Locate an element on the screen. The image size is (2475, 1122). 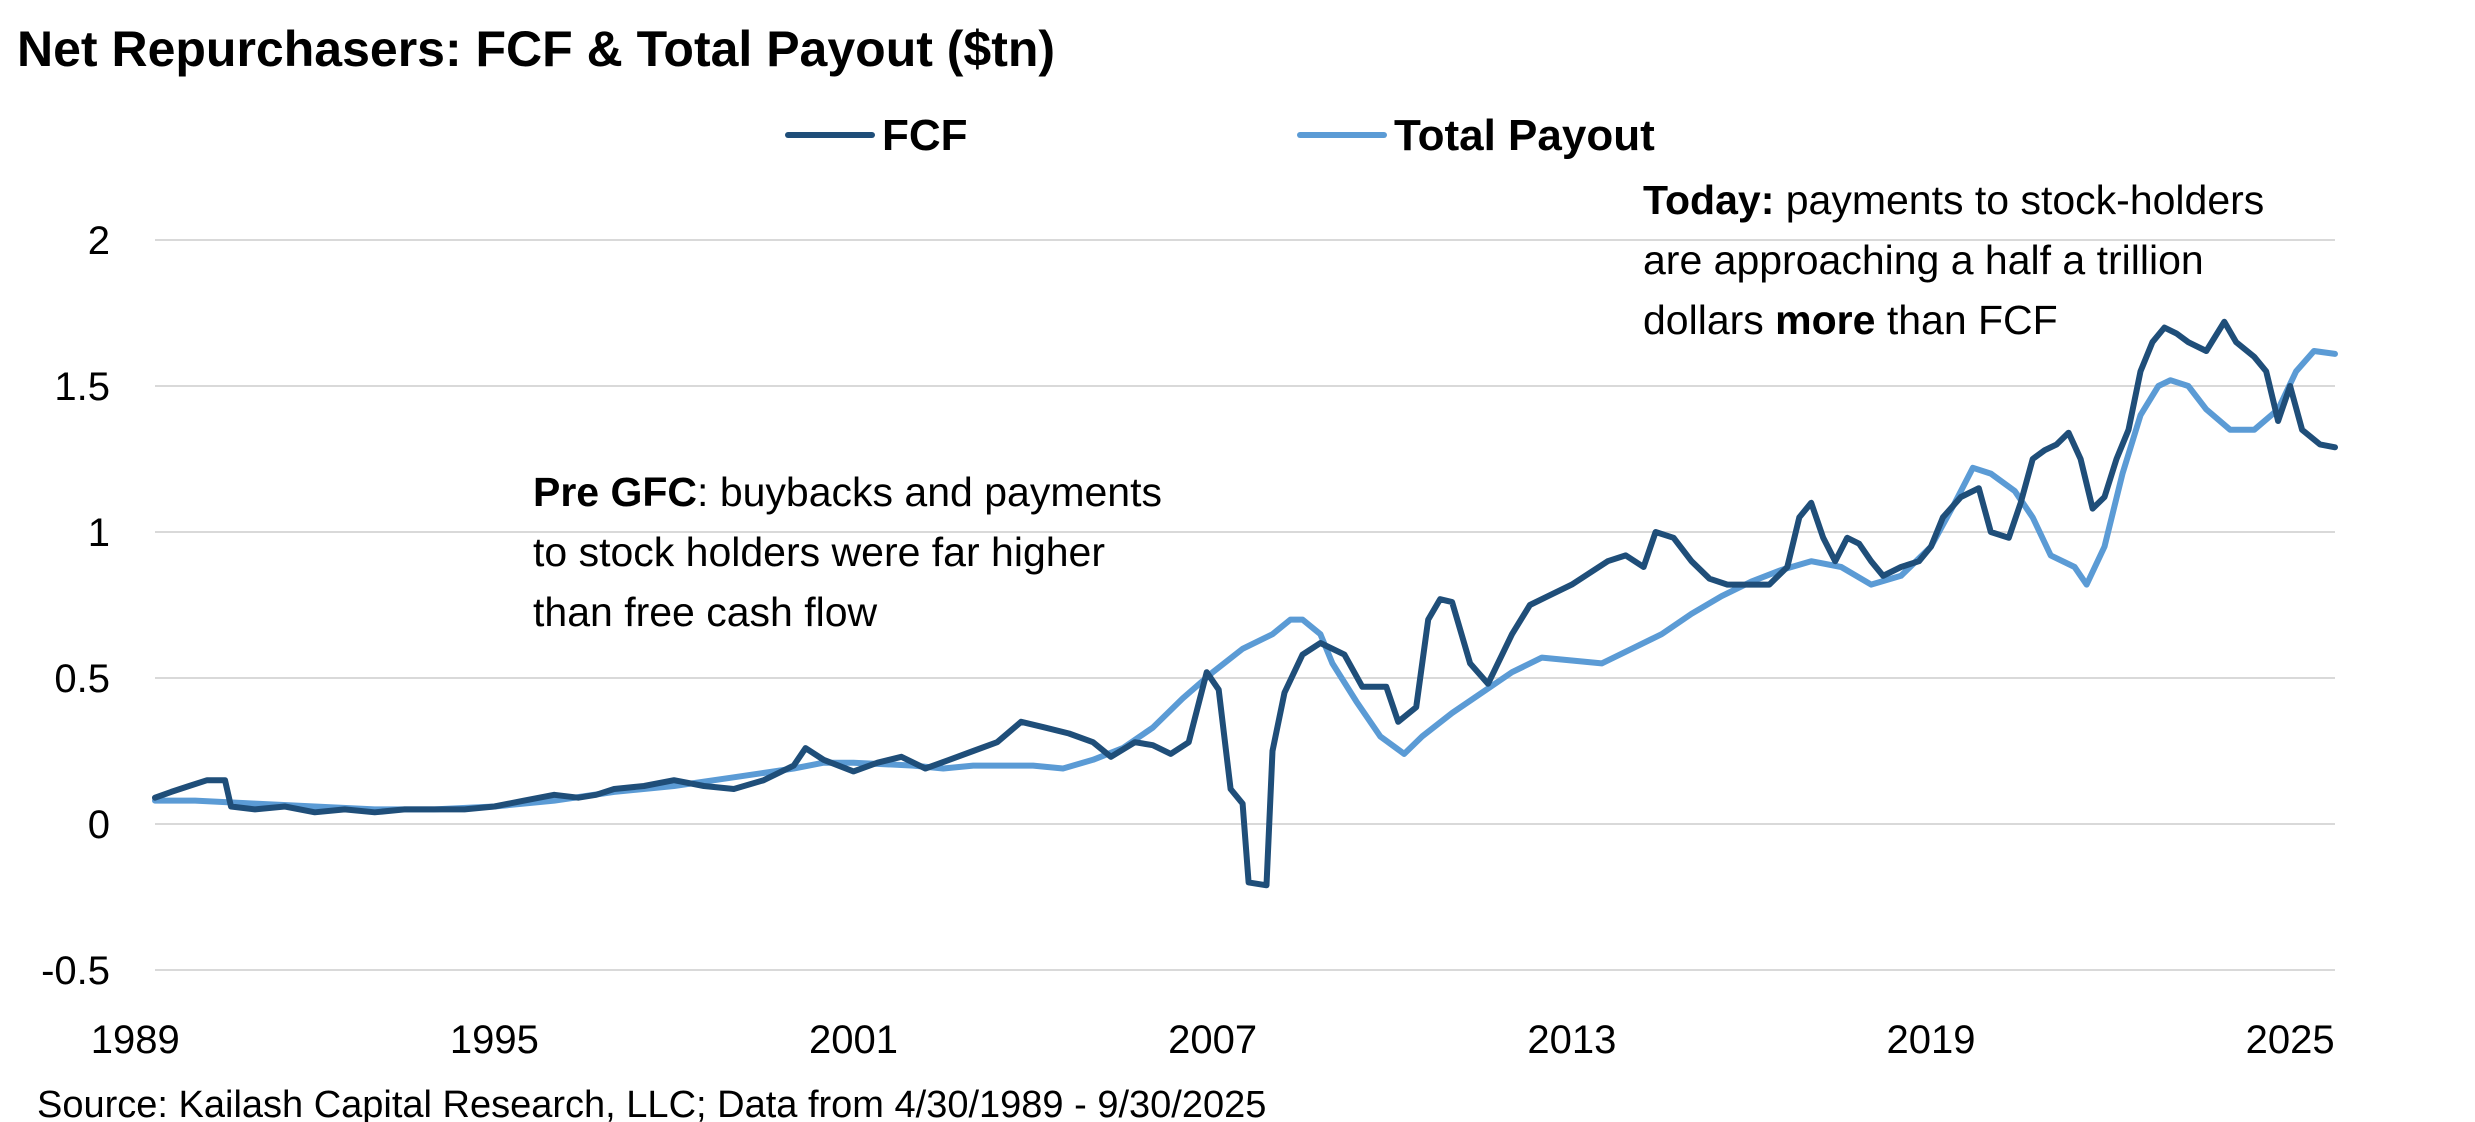
annotation-text-run: dollars is located at coordinates (1709, 320).